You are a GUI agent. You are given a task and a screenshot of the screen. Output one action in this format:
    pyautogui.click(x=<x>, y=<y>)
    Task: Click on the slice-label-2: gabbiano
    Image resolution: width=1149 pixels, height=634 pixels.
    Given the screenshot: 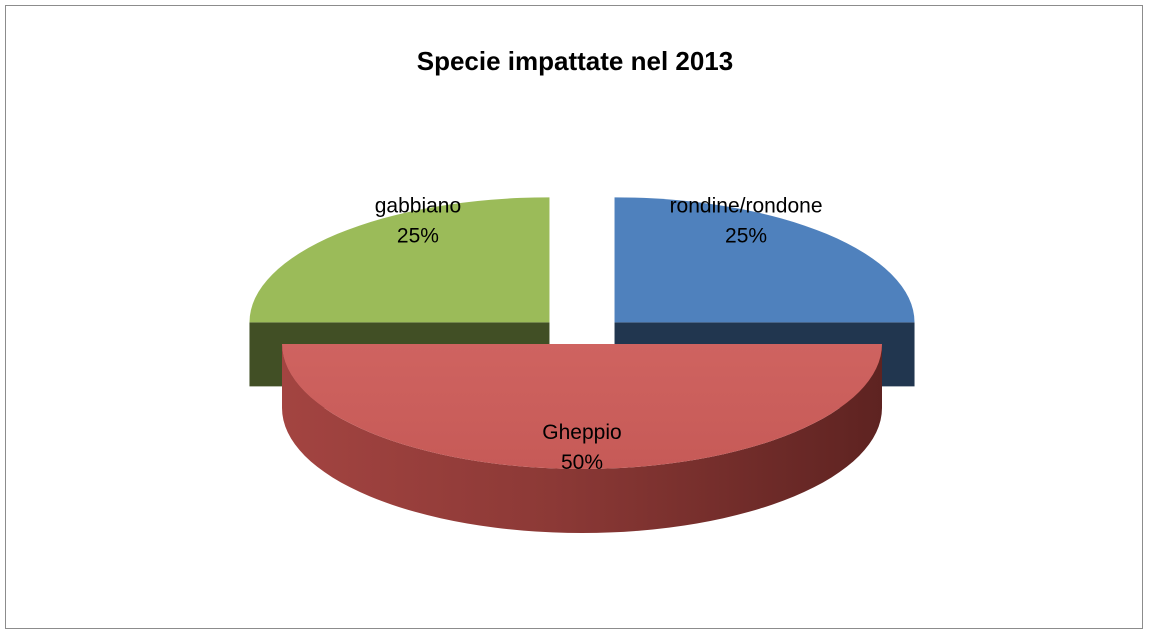 What is the action you would take?
    pyautogui.click(x=418, y=206)
    